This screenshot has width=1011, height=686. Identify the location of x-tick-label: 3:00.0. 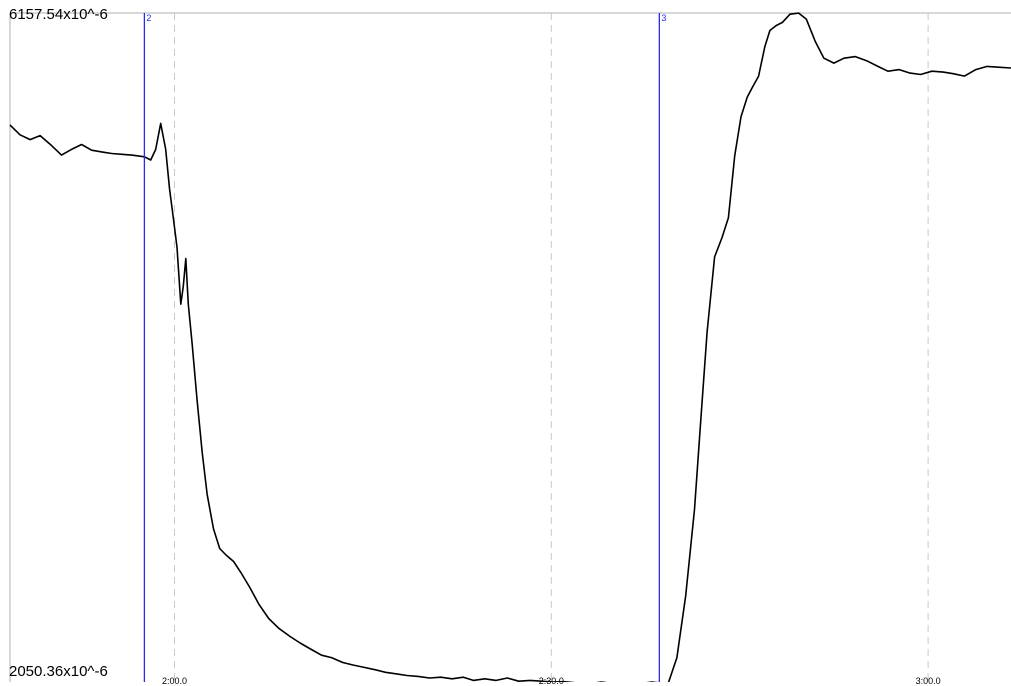
(928, 681).